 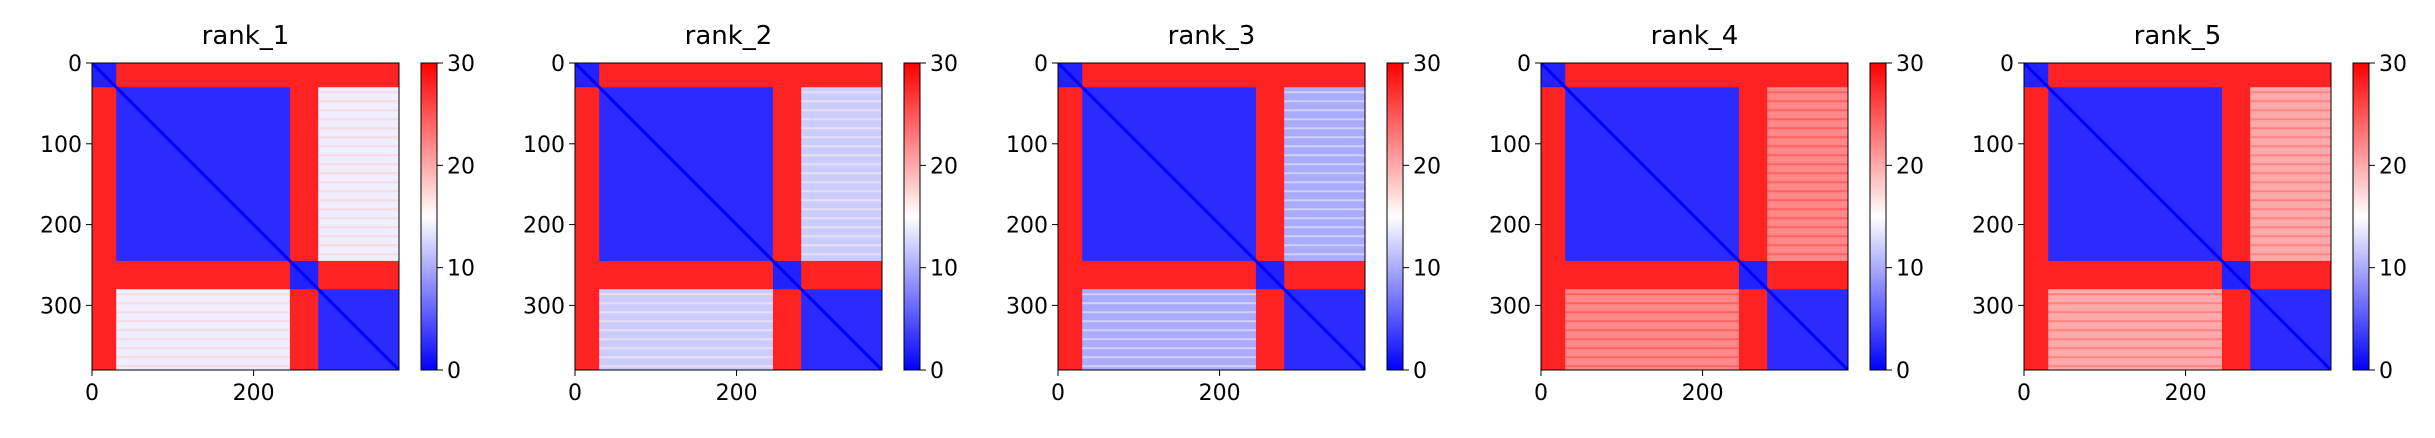 What do you see at coordinates (246, 36) in the screenshot?
I see `chart-title: rank_1` at bounding box center [246, 36].